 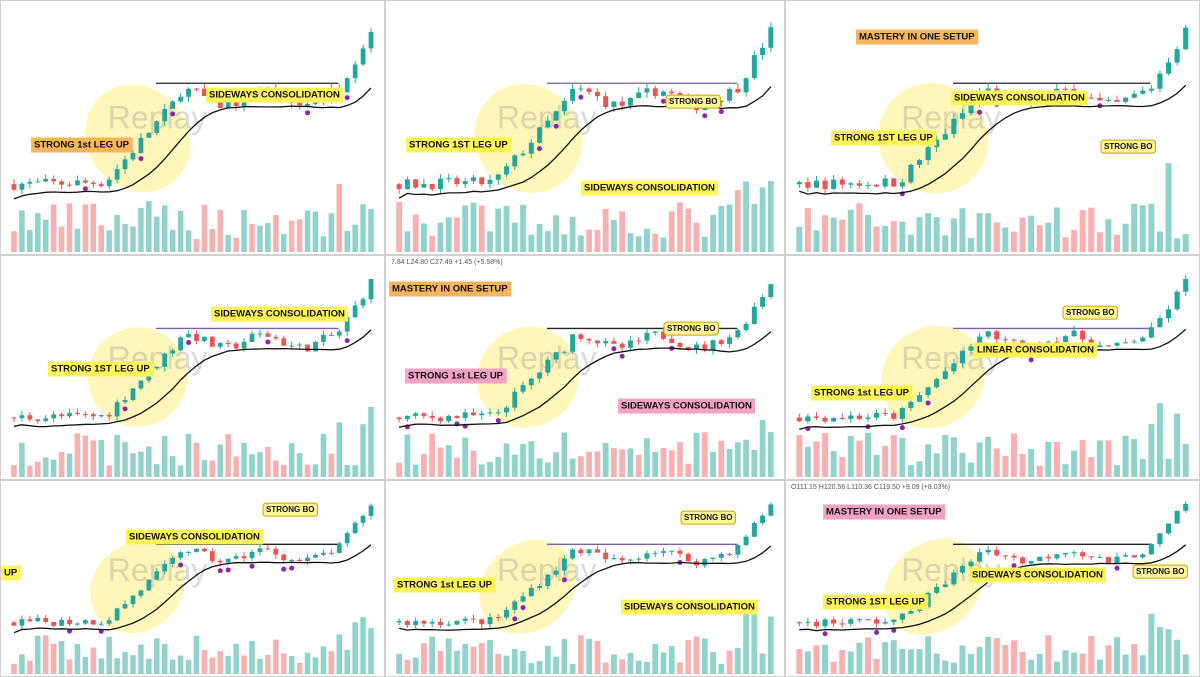 I want to click on ohlc-header: 7.84 L24.80 C27.49 +1.45 (+5.58%), so click(x=447, y=262).